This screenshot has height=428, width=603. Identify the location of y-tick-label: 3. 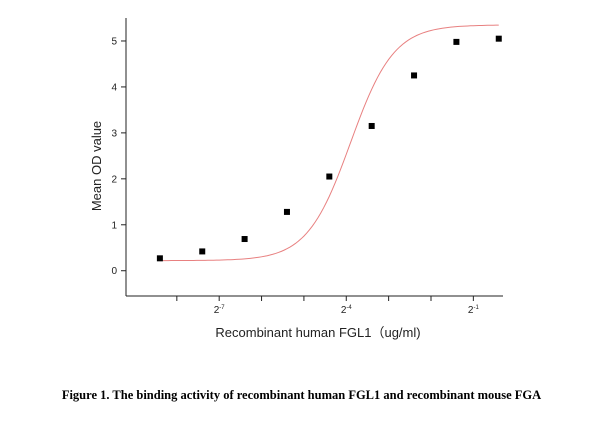
(114, 133).